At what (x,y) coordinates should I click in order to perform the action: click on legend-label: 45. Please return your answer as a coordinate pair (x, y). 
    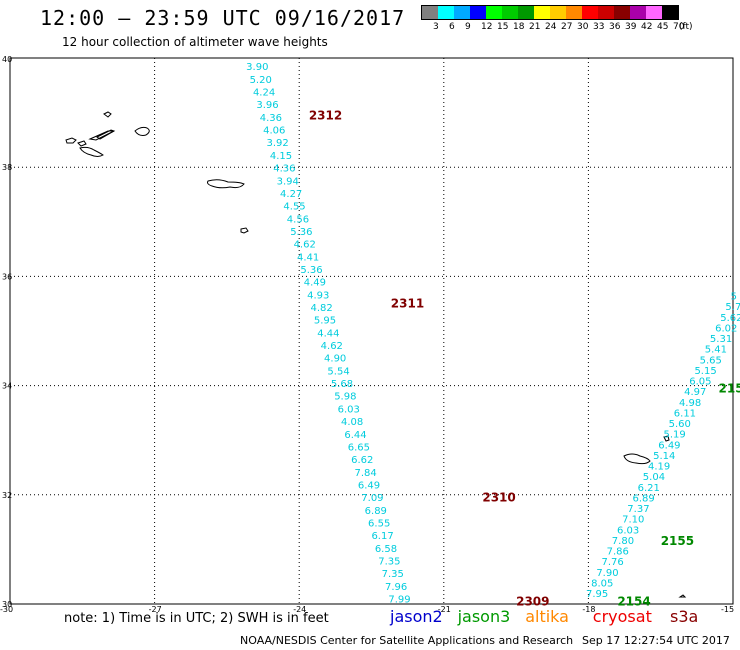
    Looking at the image, I should click on (663, 27).